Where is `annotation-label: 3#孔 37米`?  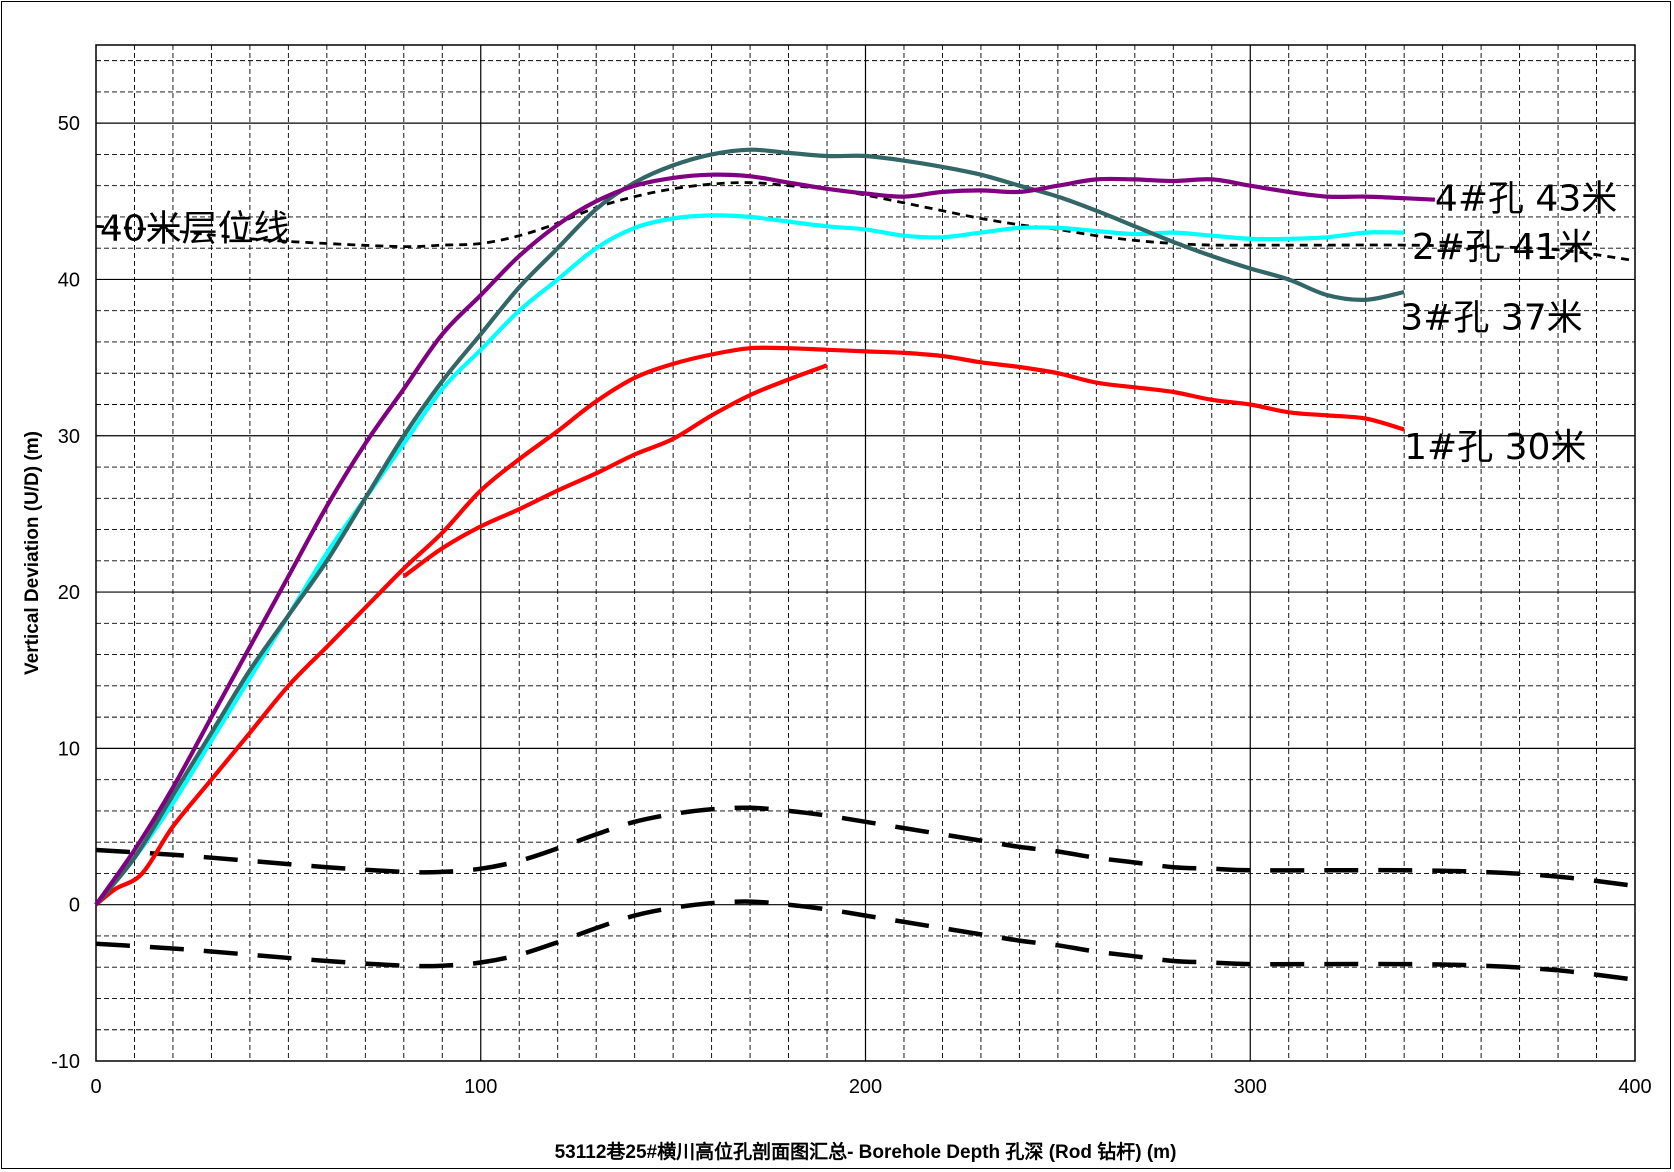 annotation-label: 3#孔 37米 is located at coordinates (1491, 317).